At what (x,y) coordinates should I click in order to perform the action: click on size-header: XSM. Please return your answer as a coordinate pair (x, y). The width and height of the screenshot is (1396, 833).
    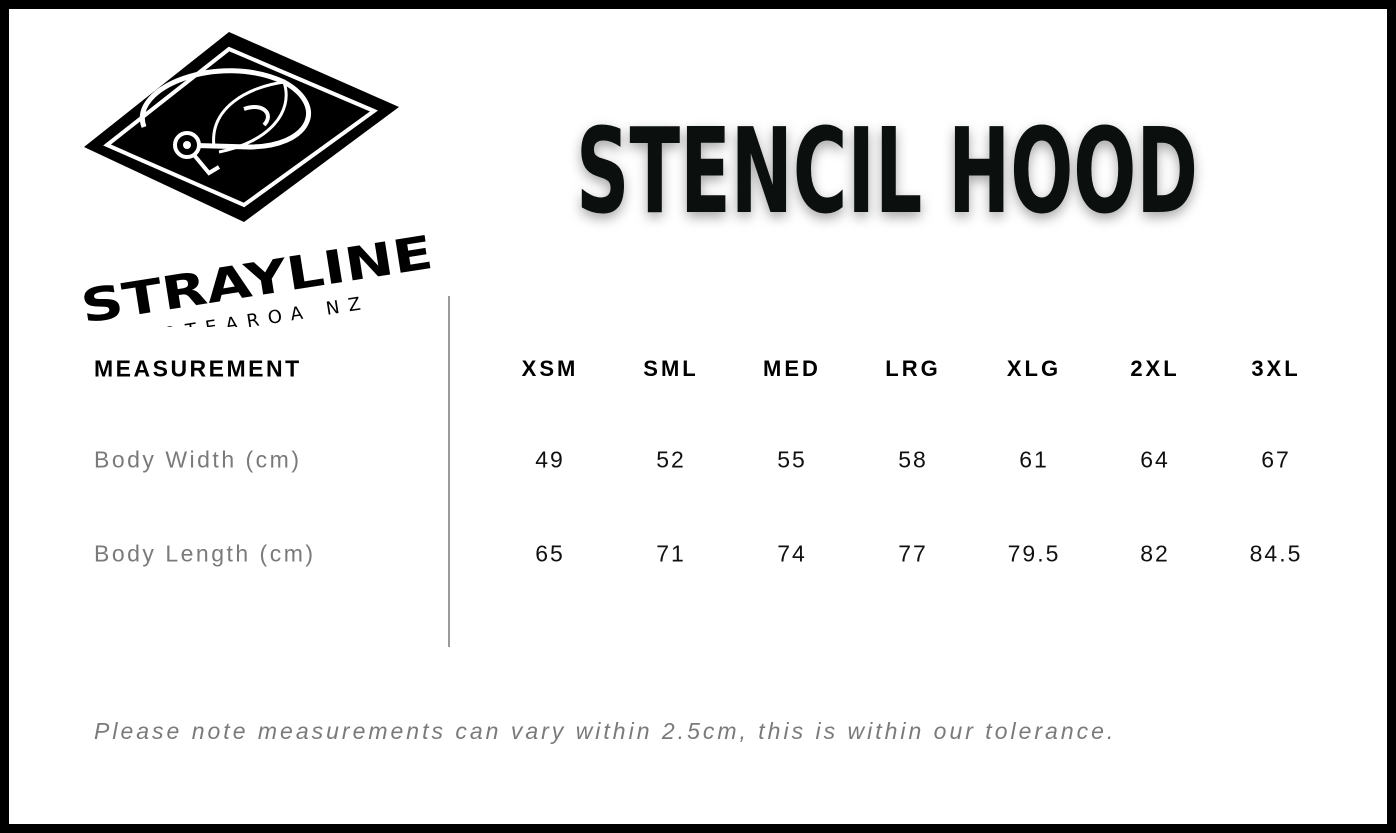
    Looking at the image, I should click on (550, 368).